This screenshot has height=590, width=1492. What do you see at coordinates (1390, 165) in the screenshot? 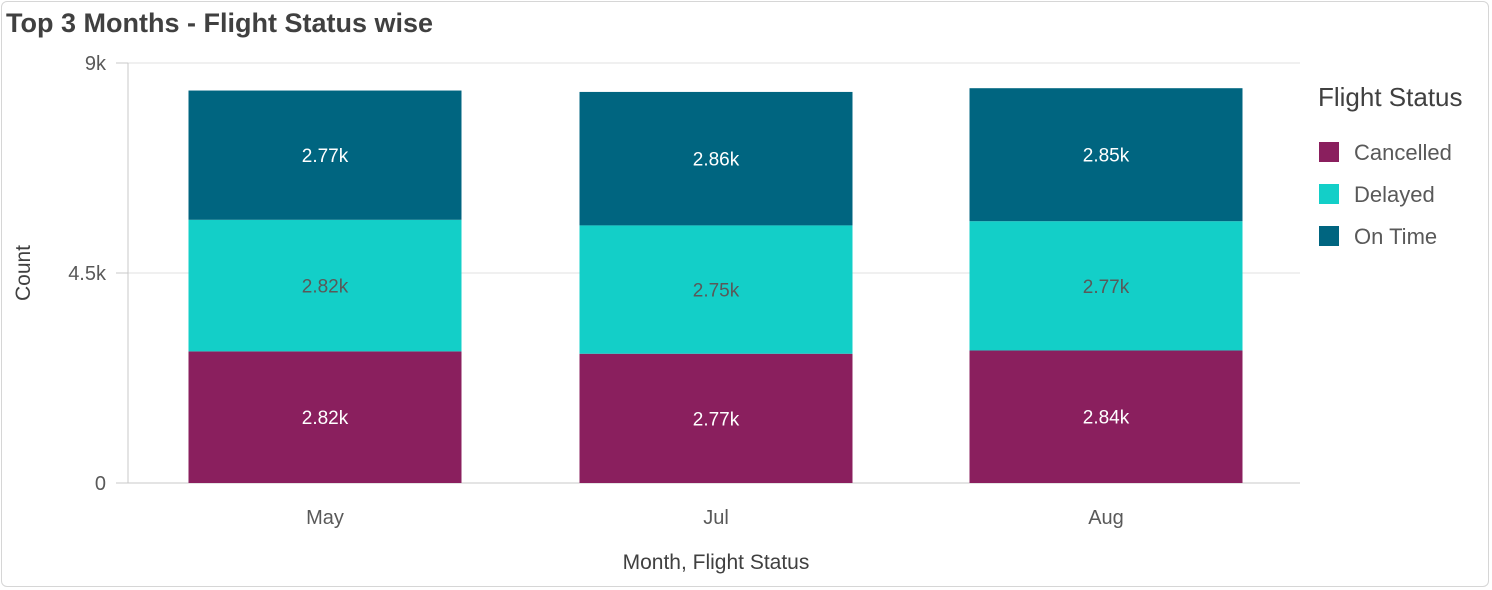
I see `legend: Flight Status Cancelled Delayed On Time` at bounding box center [1390, 165].